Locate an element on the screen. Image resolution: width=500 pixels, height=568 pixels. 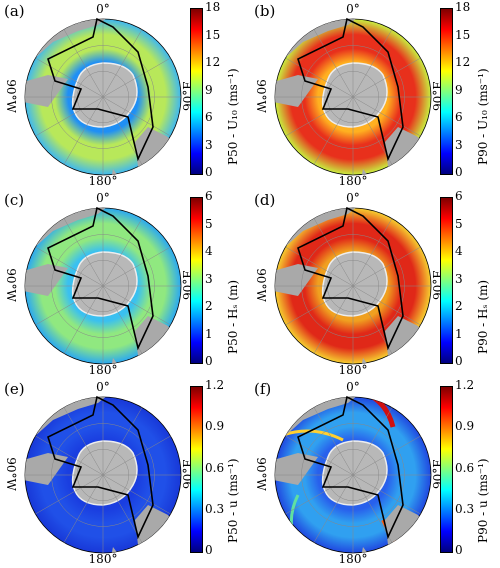
panel-label: (c) is located at coordinates (14, 200).